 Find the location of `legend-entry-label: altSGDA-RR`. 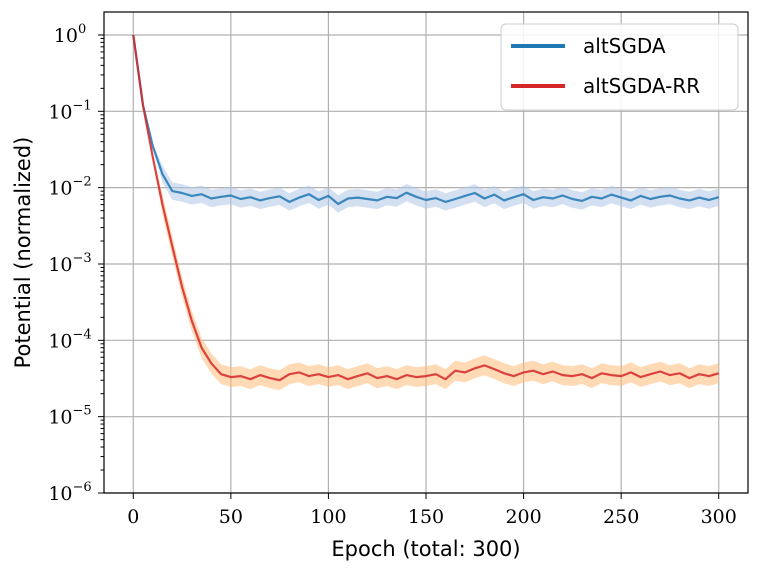

legend-entry-label: altSGDA-RR is located at coordinates (641, 86).